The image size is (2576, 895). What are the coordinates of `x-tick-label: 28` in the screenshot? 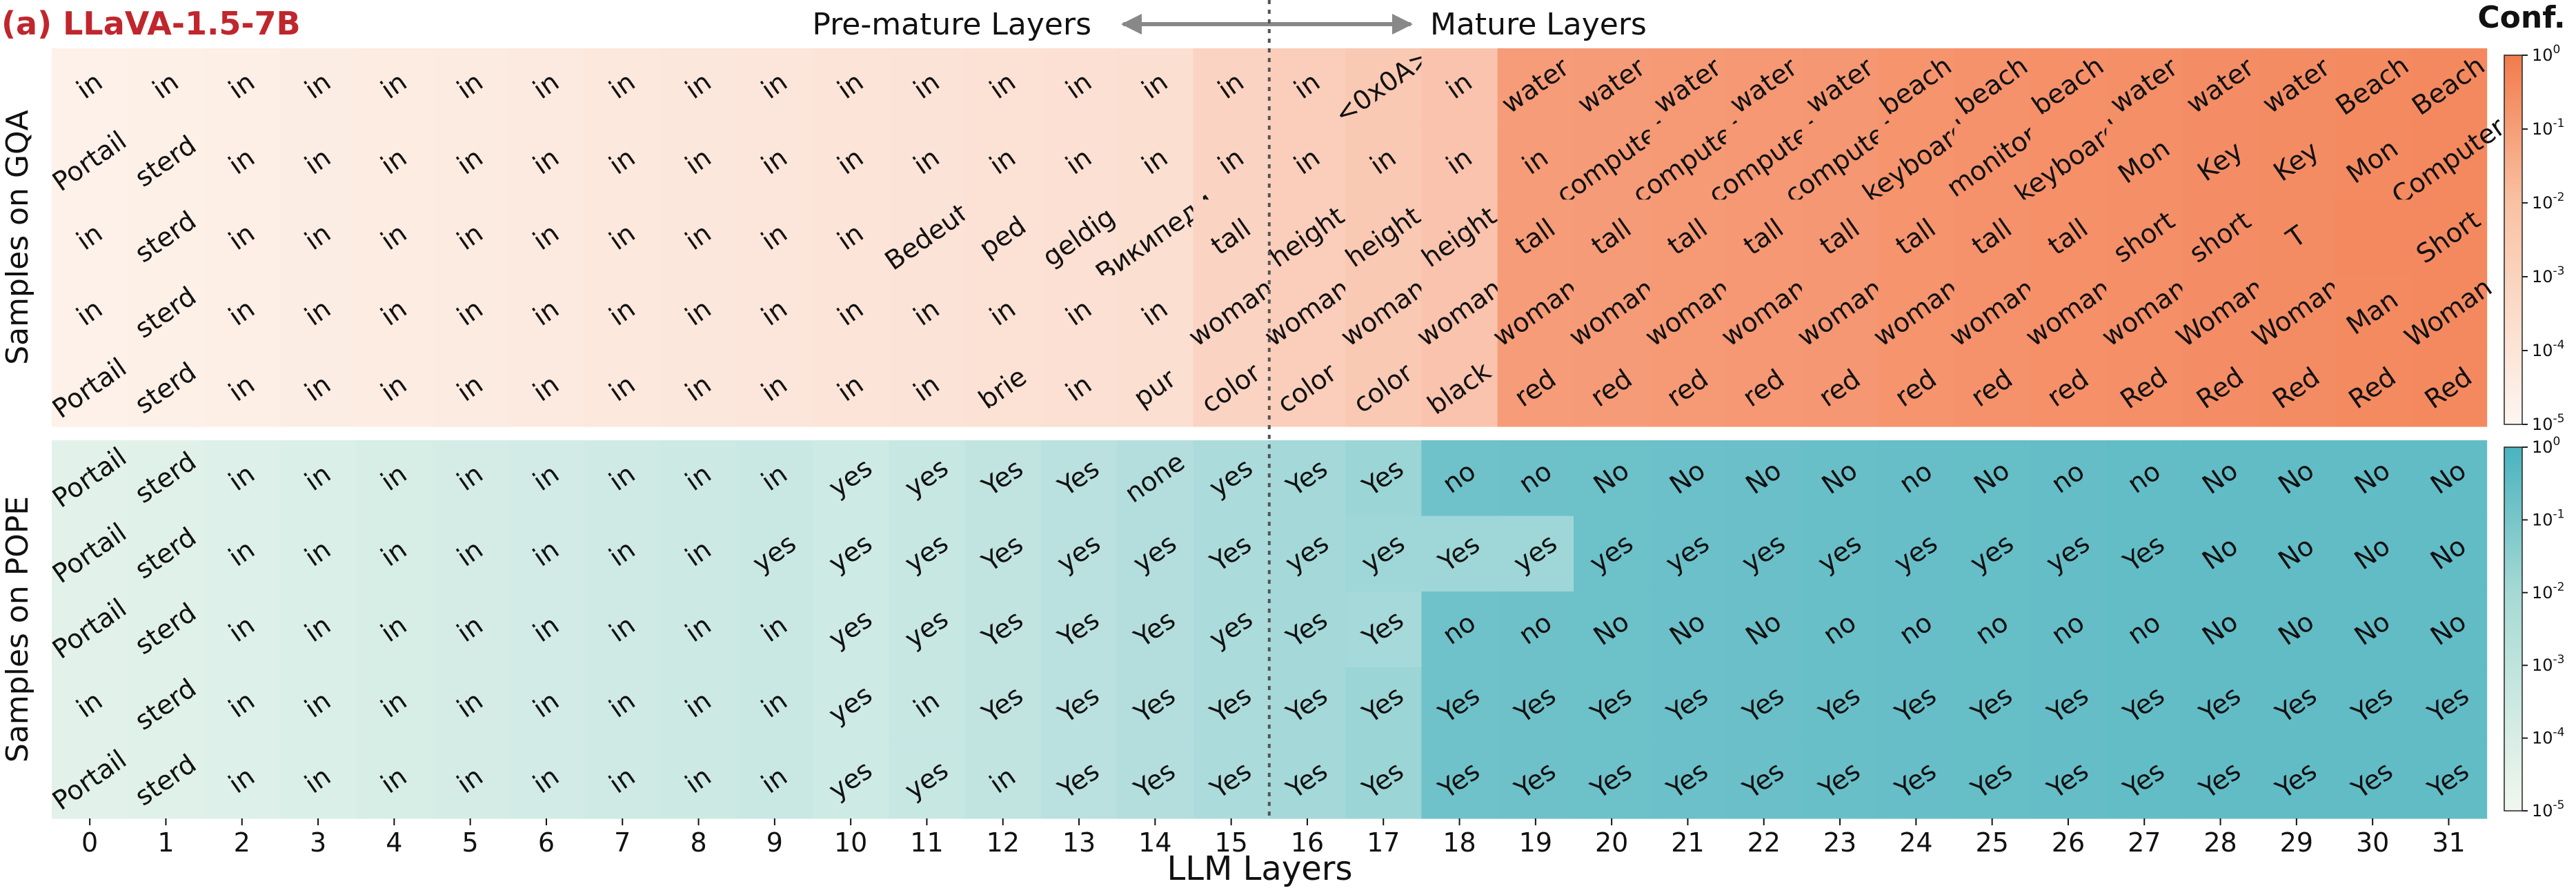 It's located at (2220, 843).